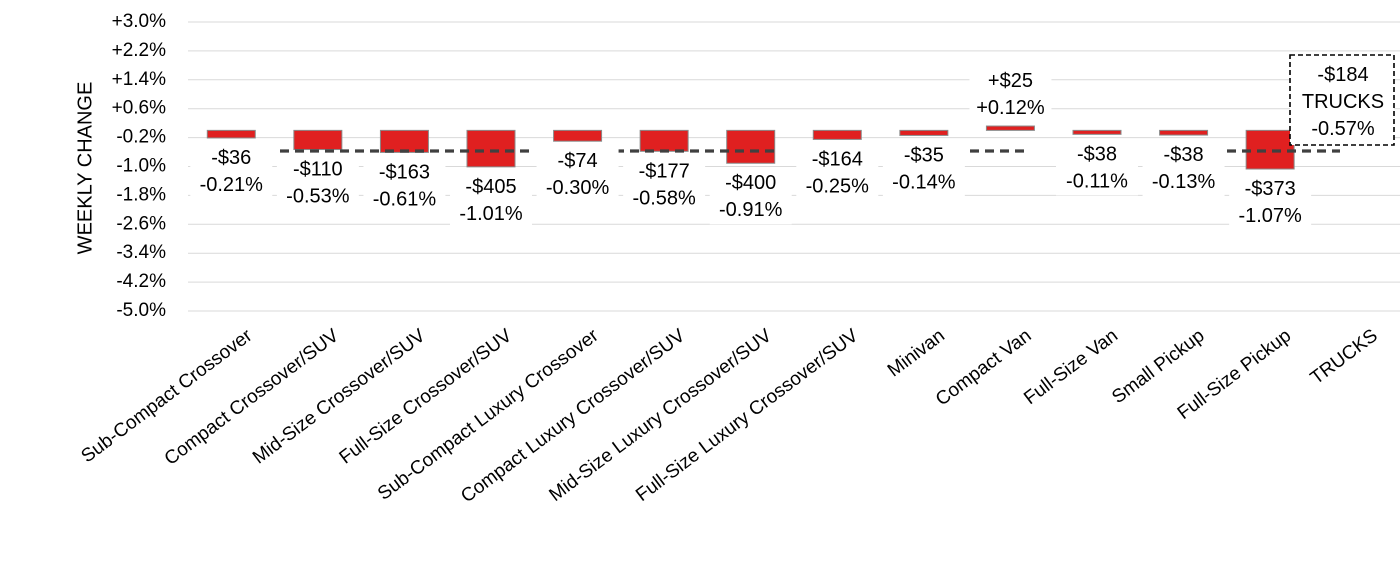  I want to click on average-callout-dollar: -$184, so click(1342, 75).